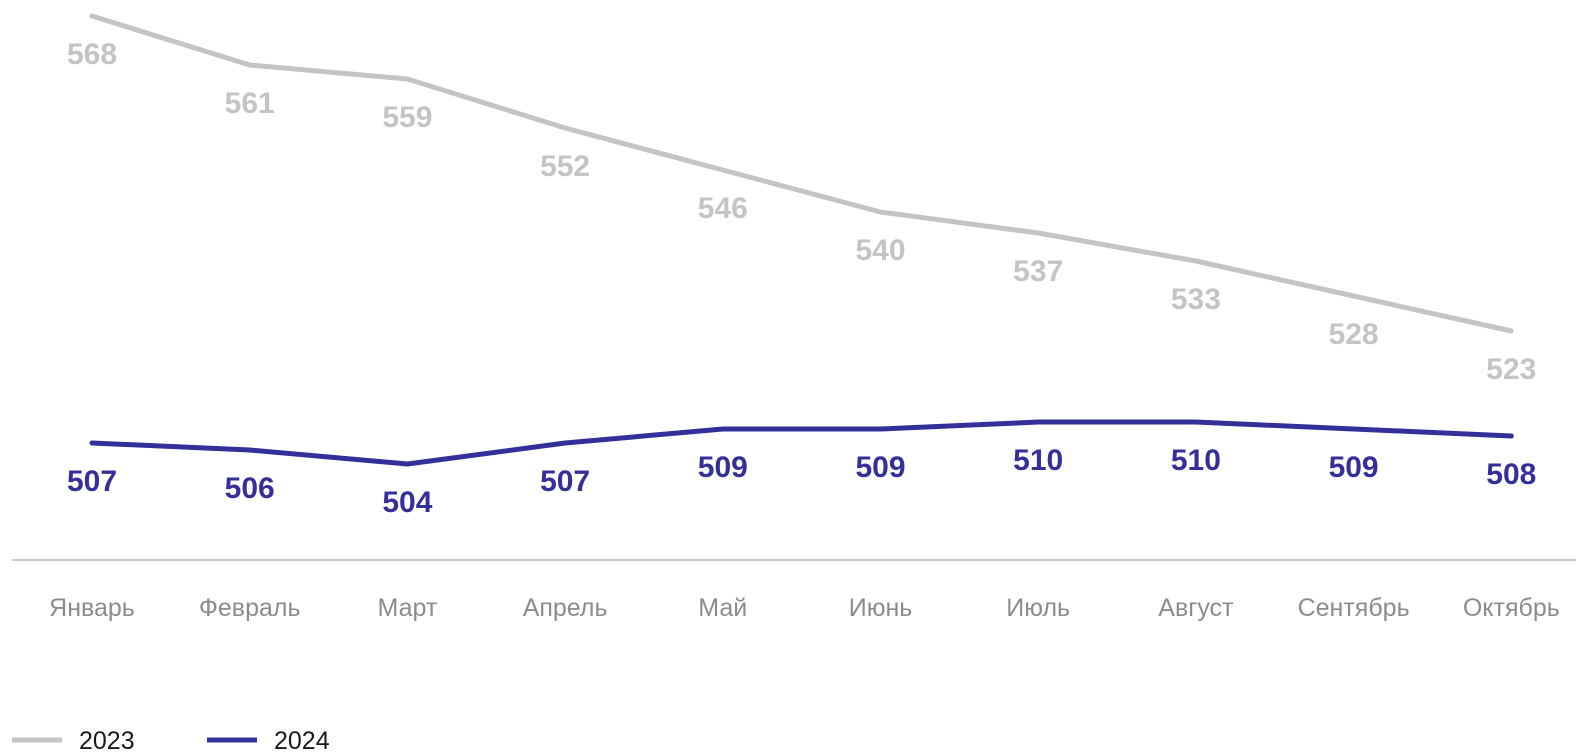  What do you see at coordinates (92, 608) in the screenshot?
I see `x-tick-label-0: Январь` at bounding box center [92, 608].